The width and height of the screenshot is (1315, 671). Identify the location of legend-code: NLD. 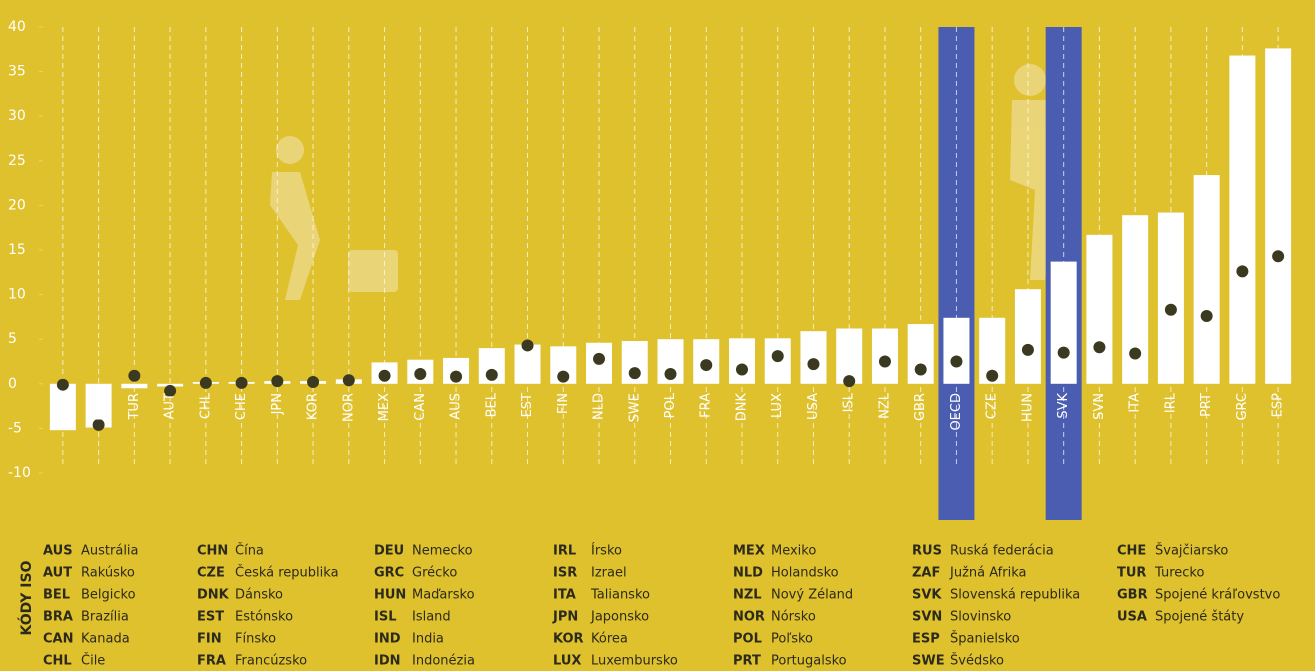
(748, 573).